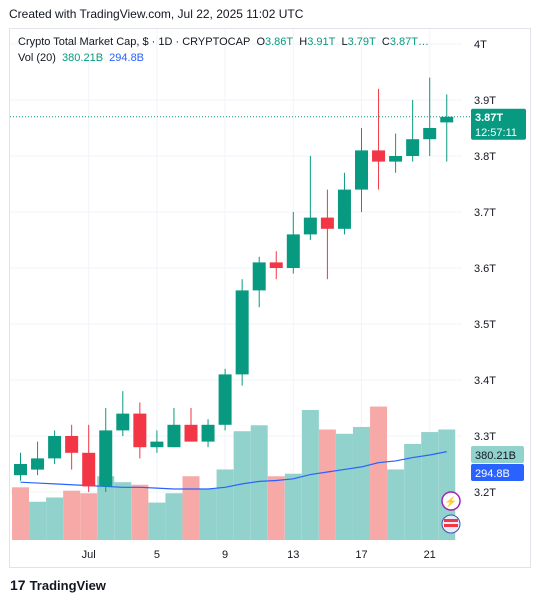 This screenshot has height=603, width=541. Describe the element at coordinates (225, 555) in the screenshot. I see `x-tick-label: 9` at that location.